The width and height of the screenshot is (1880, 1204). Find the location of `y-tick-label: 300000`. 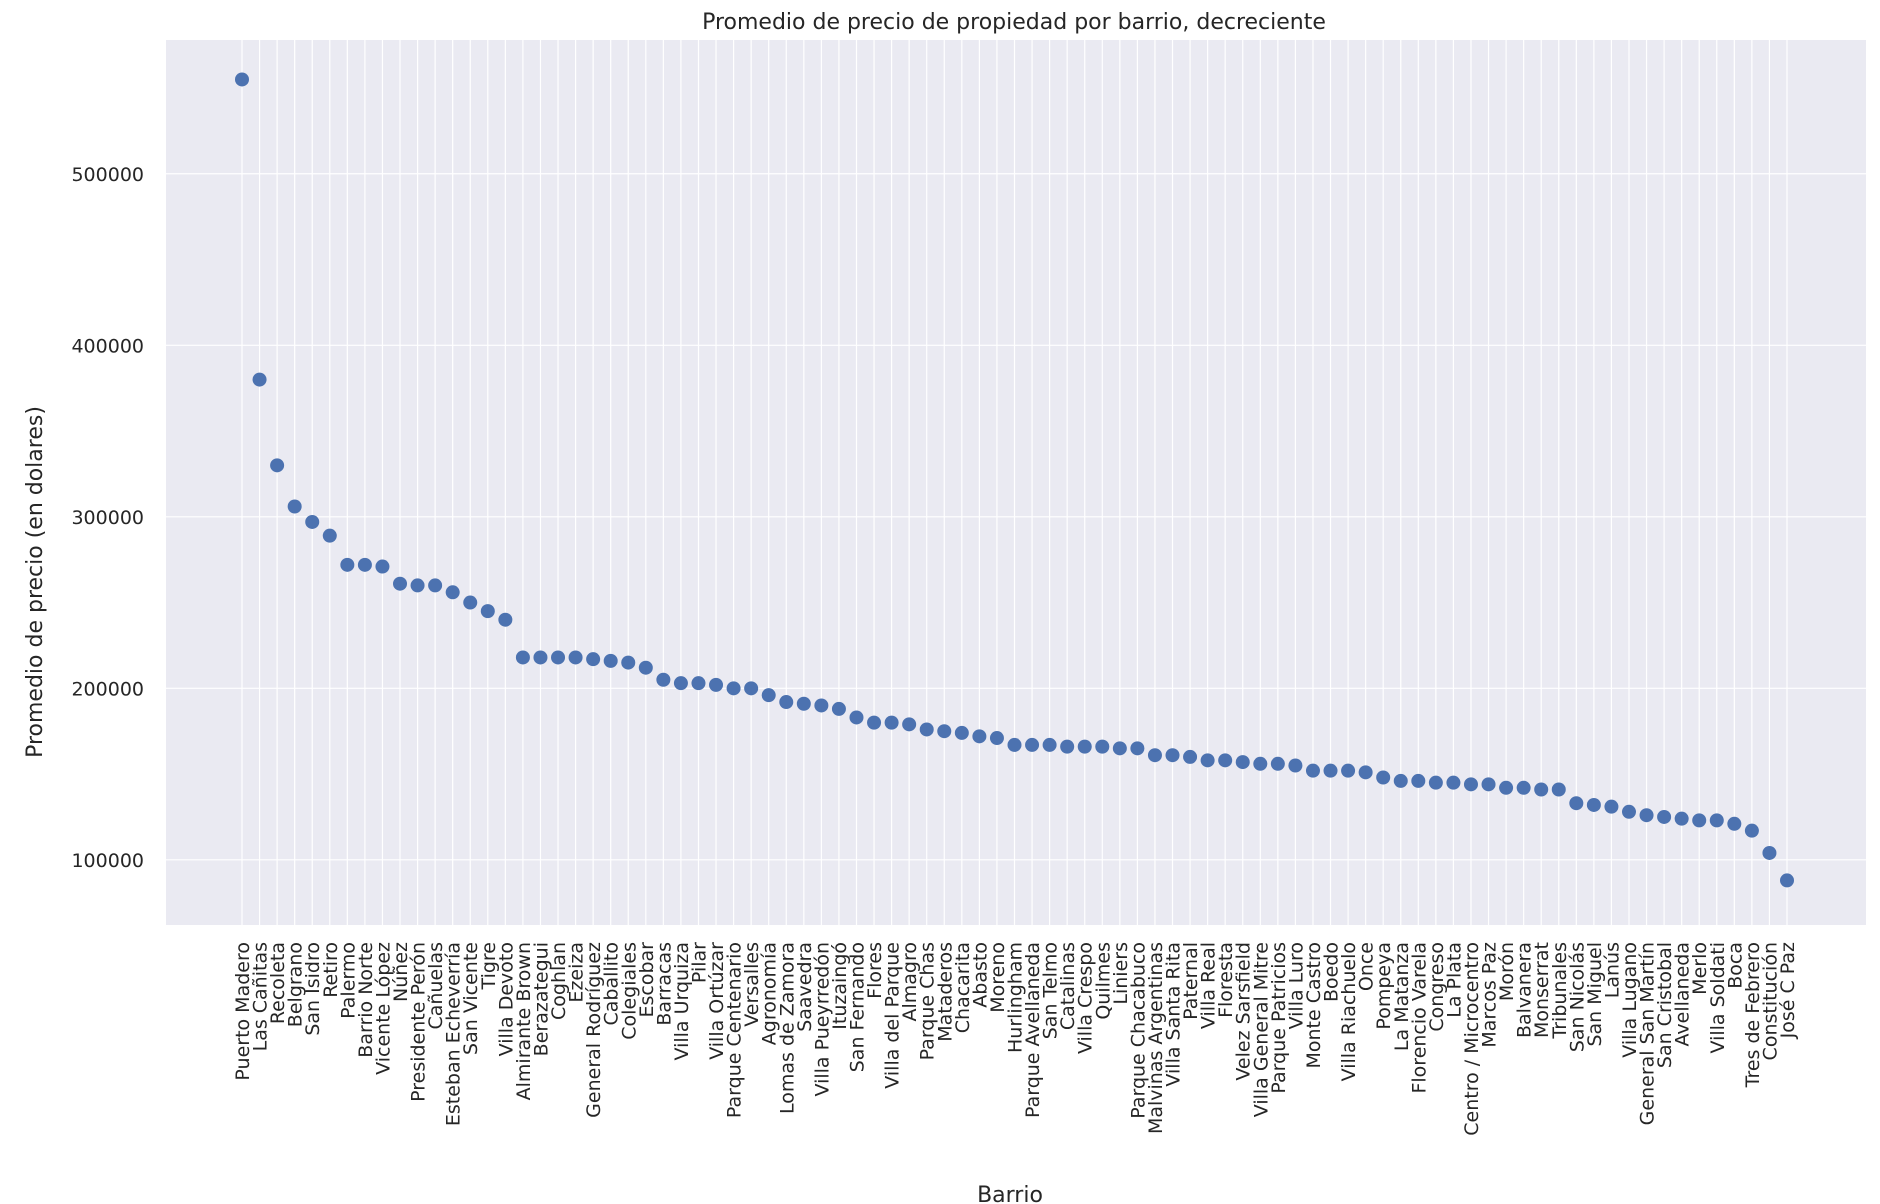

y-tick-label: 300000 is located at coordinates (107, 518).